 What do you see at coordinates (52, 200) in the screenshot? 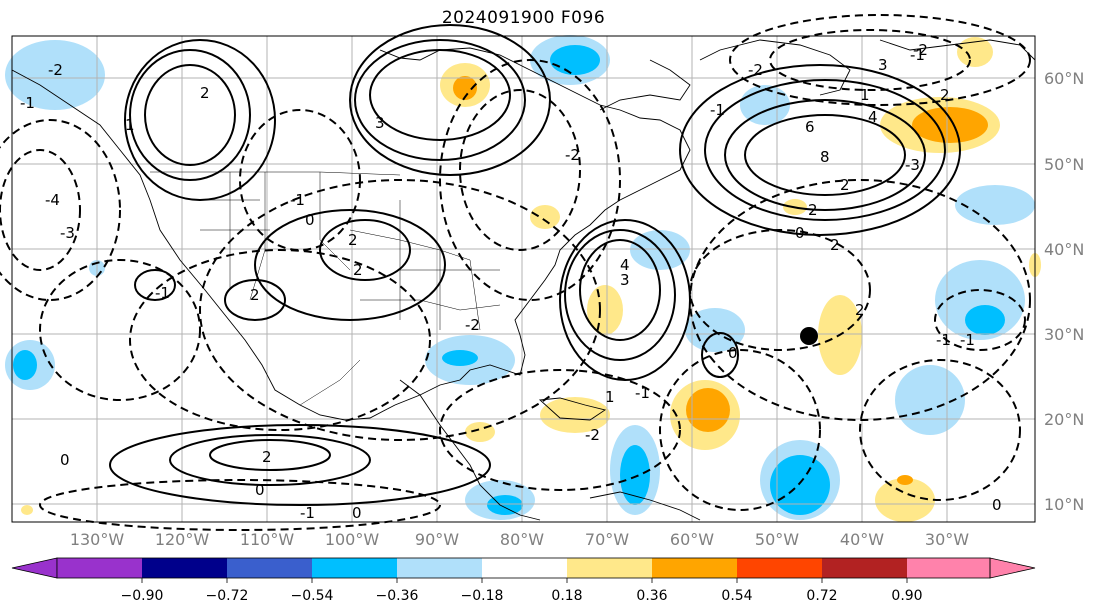
I see `contour-label: -4` at bounding box center [52, 200].